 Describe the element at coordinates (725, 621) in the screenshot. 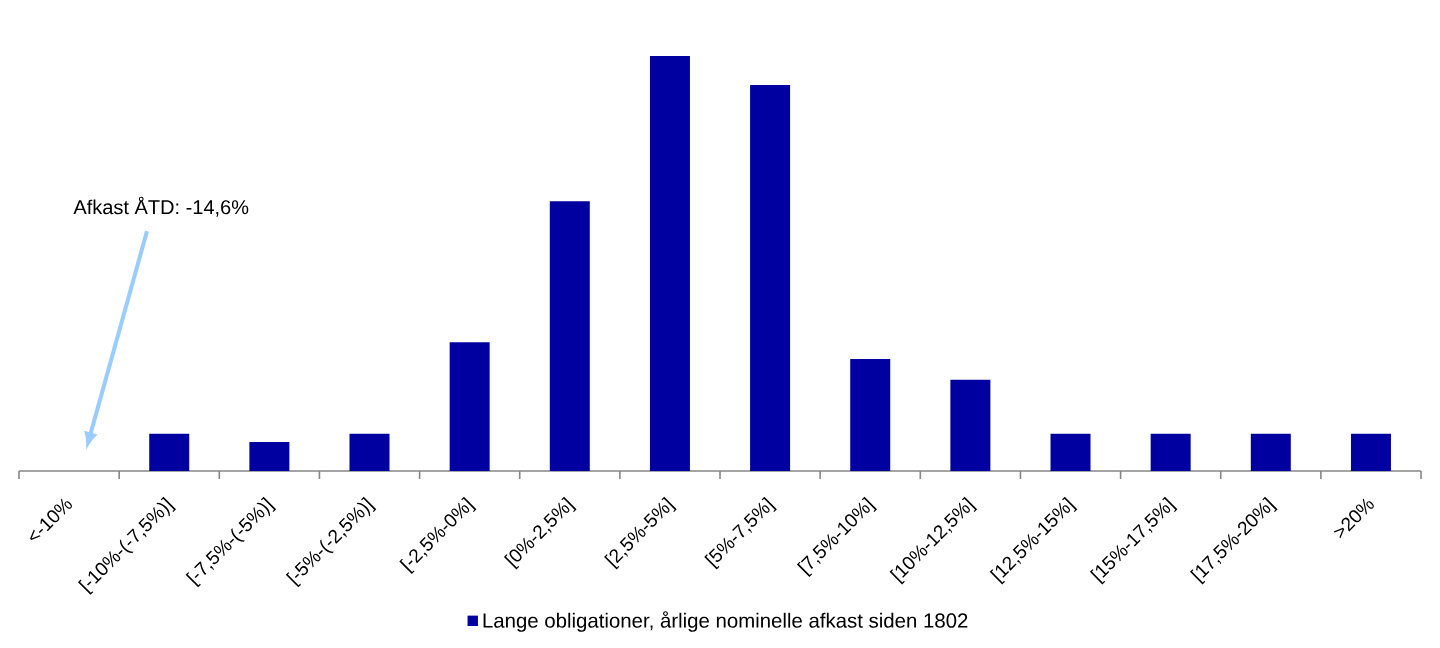

I see `legend-label: Lange obligationer, årlige nominelle afkast siden 1802` at that location.